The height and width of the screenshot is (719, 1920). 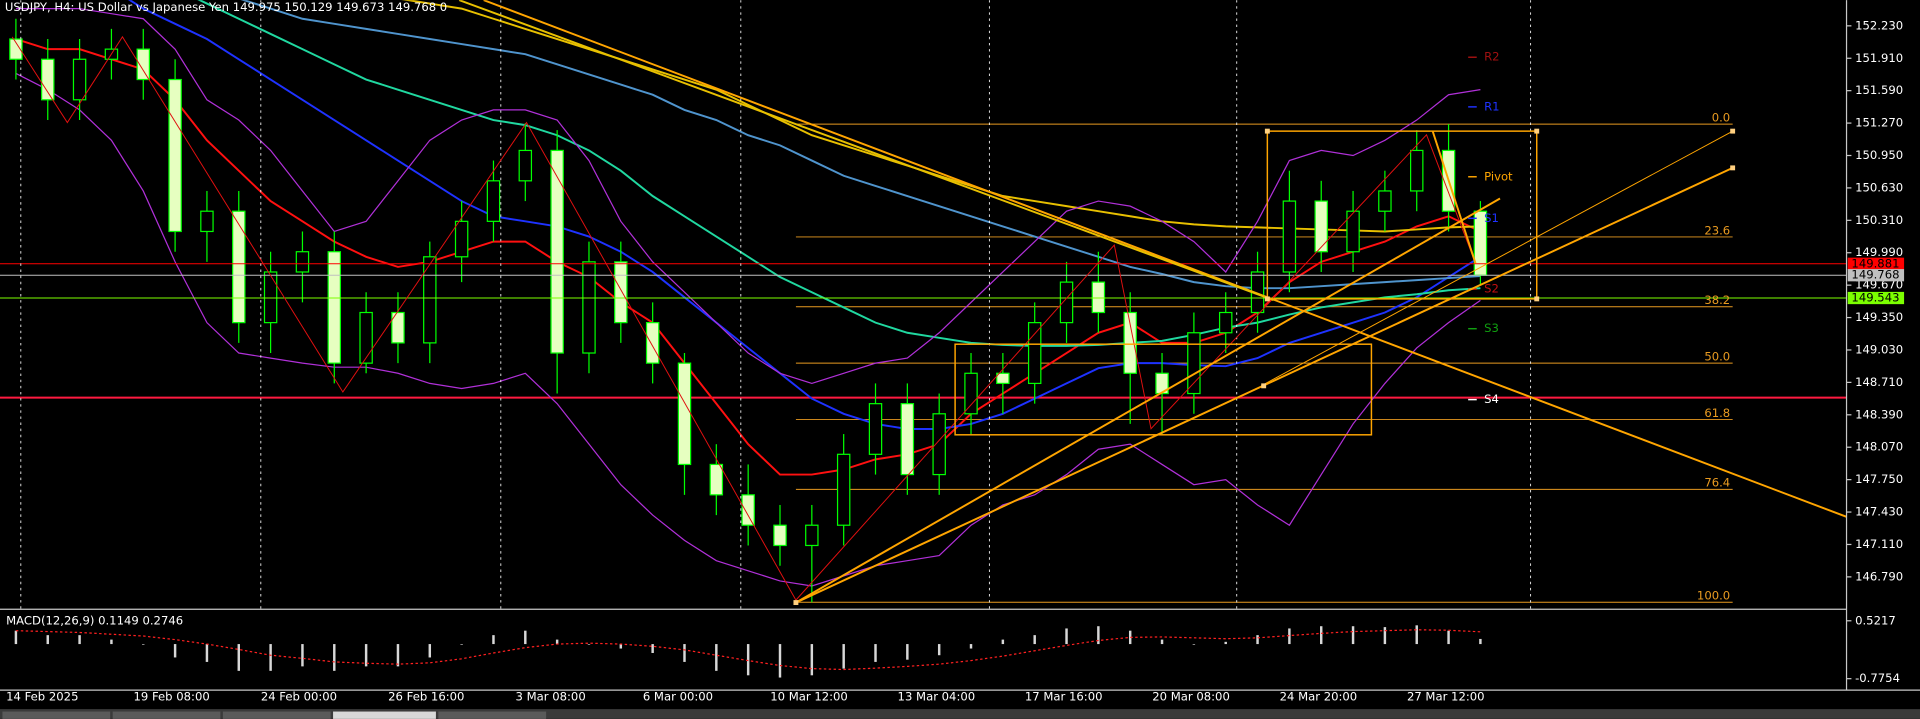 What do you see at coordinates (384, 715) in the screenshot?
I see `tab-active` at bounding box center [384, 715].